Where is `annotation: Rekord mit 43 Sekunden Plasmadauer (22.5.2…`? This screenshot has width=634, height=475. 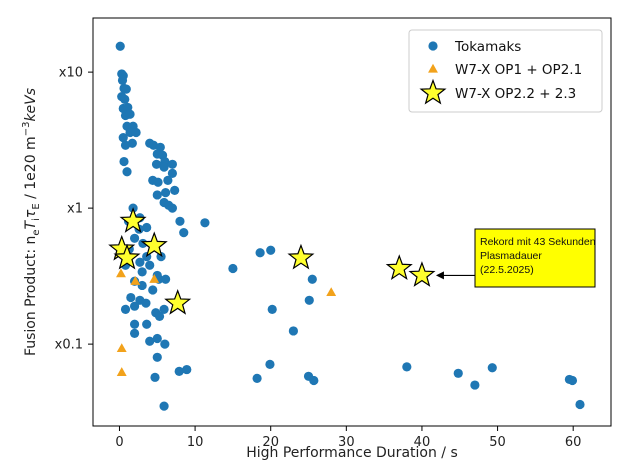
annotation: Rekord mit 43 Sekunden Plasmadauer (22.5.2… is located at coordinates (515, 258).